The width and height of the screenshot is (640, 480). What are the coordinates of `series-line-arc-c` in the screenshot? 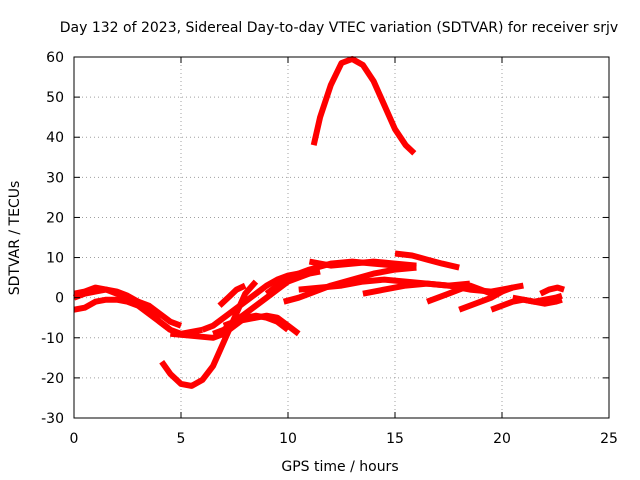 It's located at (127, 307).